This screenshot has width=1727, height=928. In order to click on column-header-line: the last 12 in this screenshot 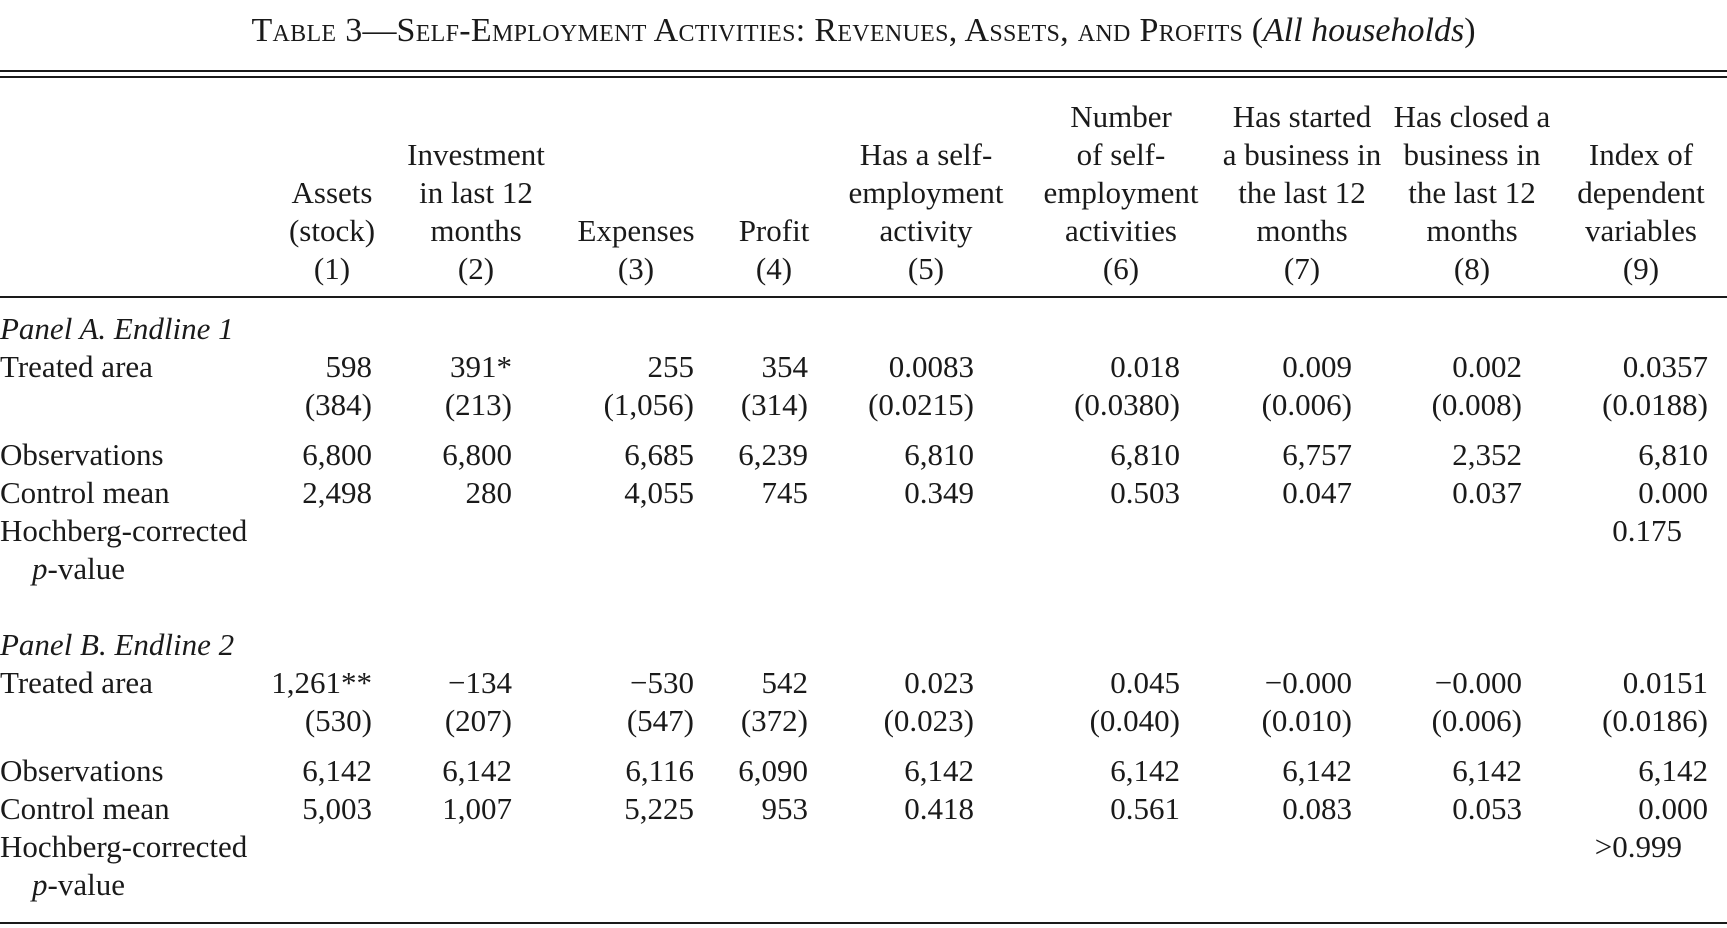, I will do `click(1472, 192)`.